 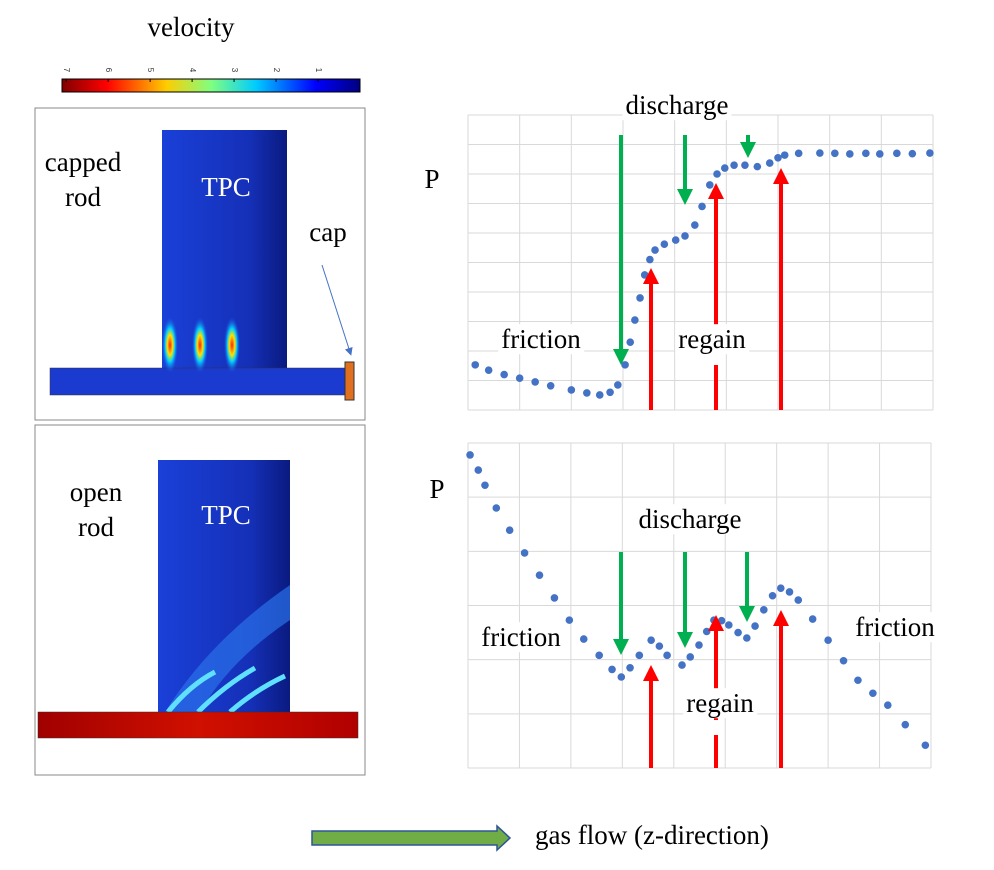 What do you see at coordinates (200, 264) in the screenshot?
I see `capped-panel` at bounding box center [200, 264].